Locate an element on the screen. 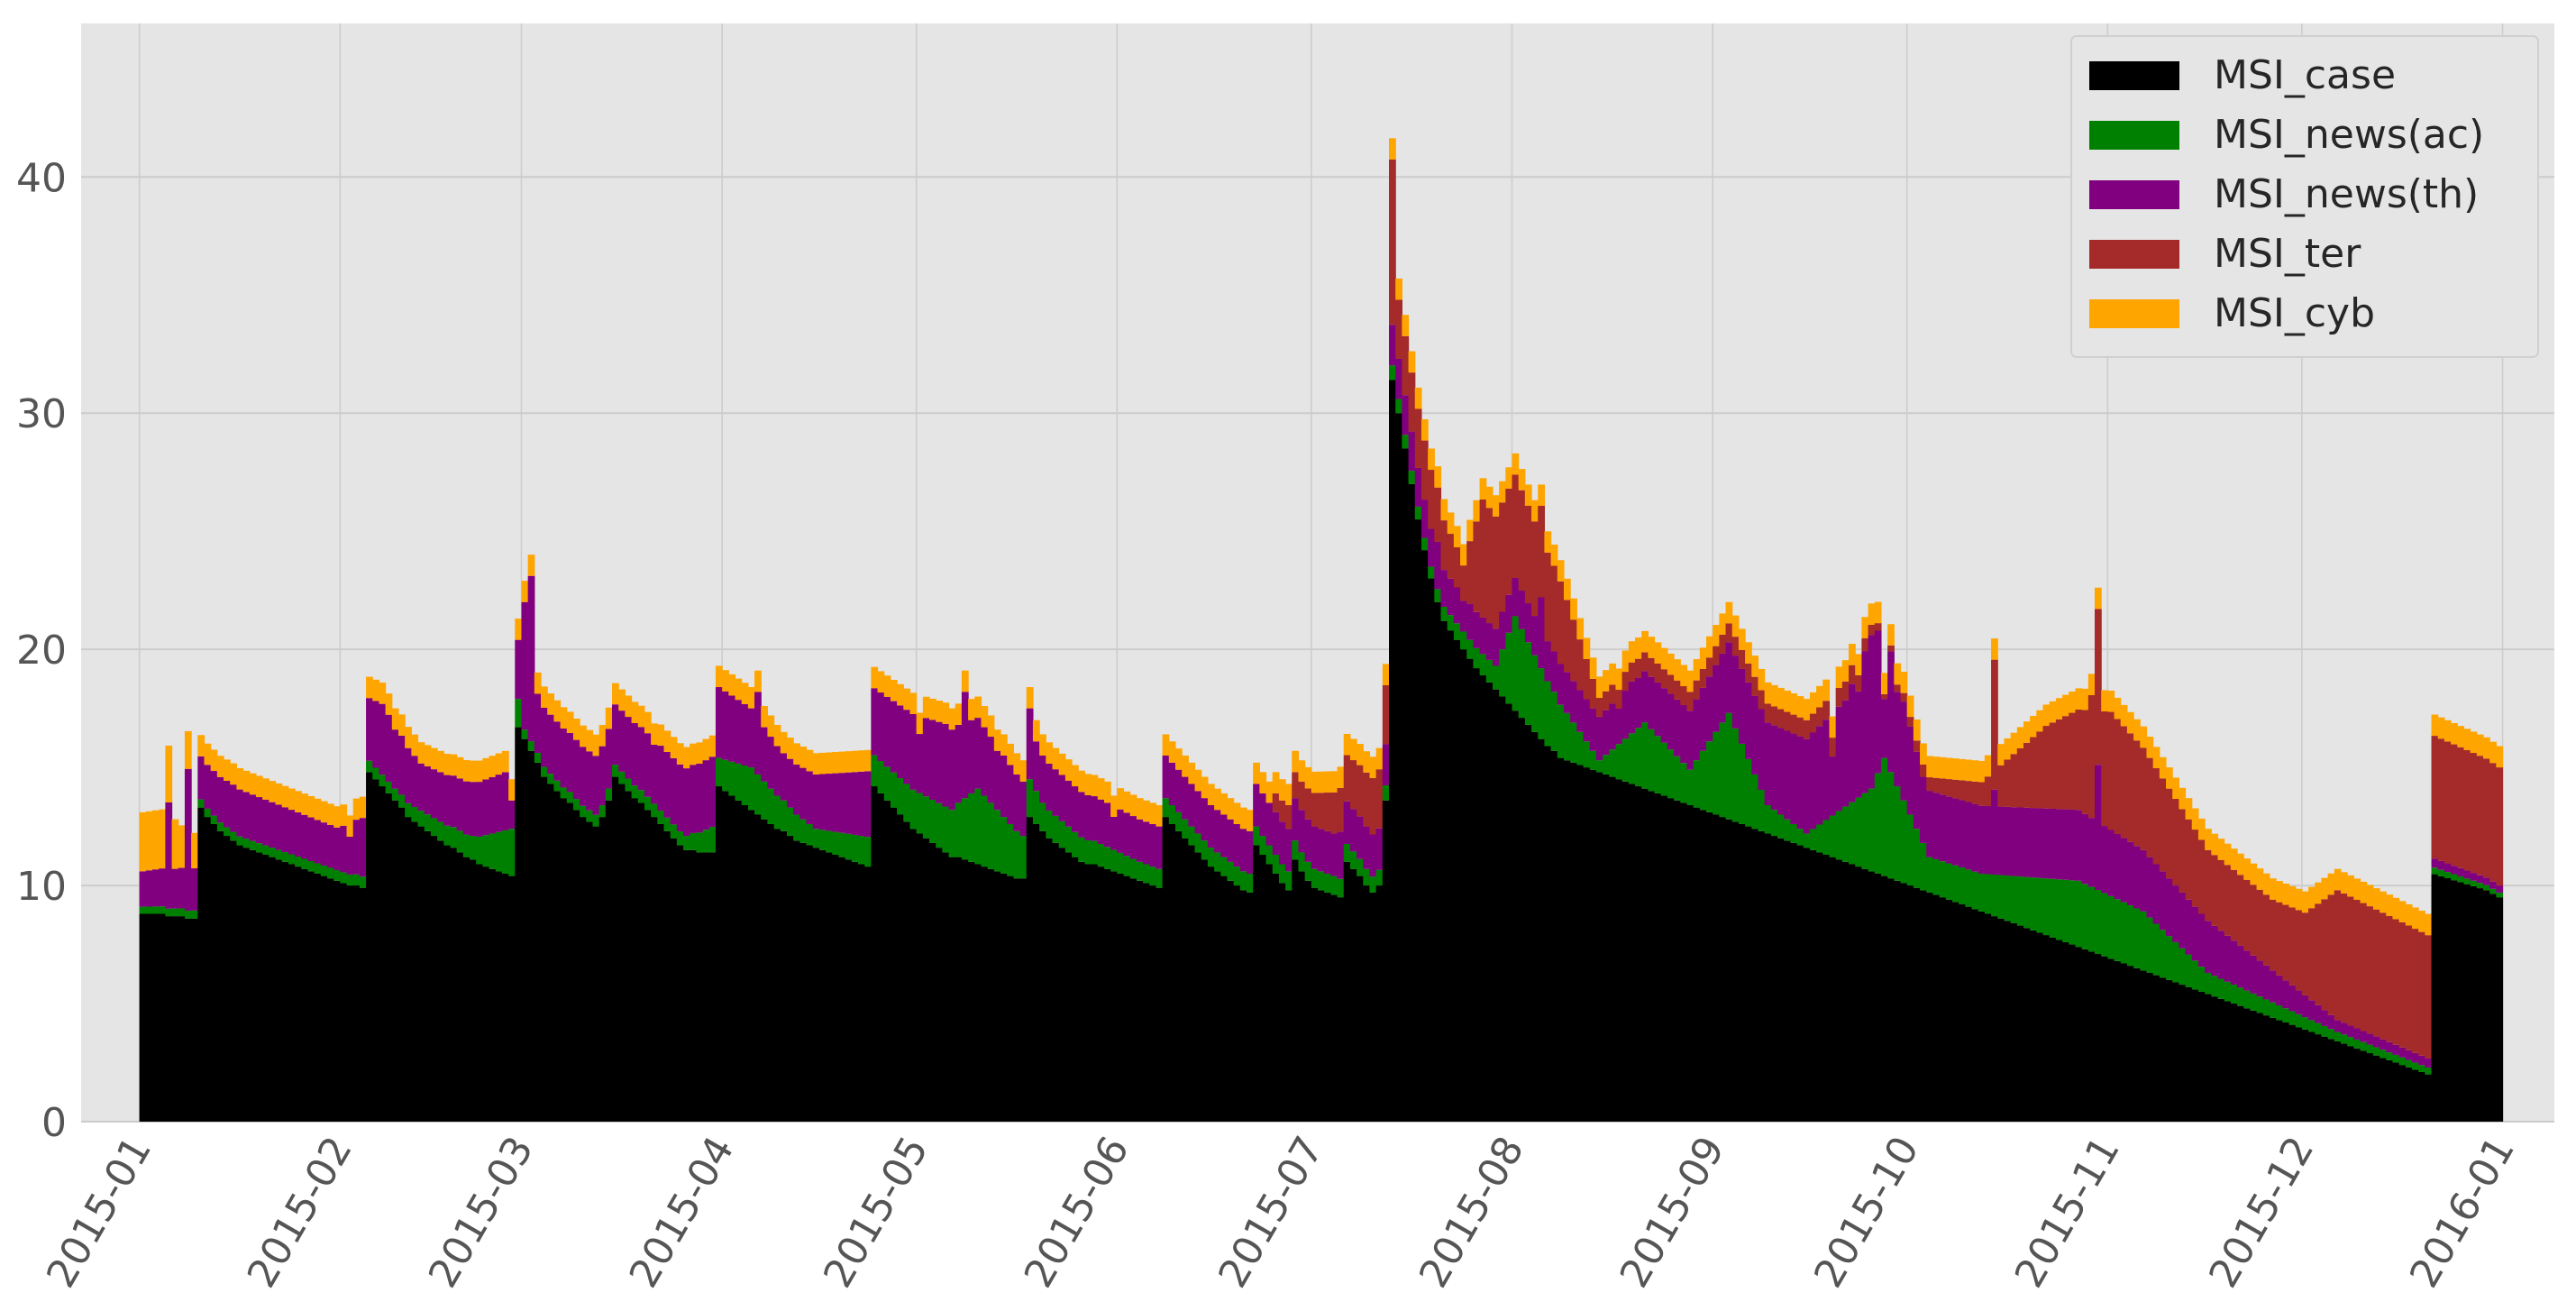  legend-swatch is located at coordinates (2134, 194).